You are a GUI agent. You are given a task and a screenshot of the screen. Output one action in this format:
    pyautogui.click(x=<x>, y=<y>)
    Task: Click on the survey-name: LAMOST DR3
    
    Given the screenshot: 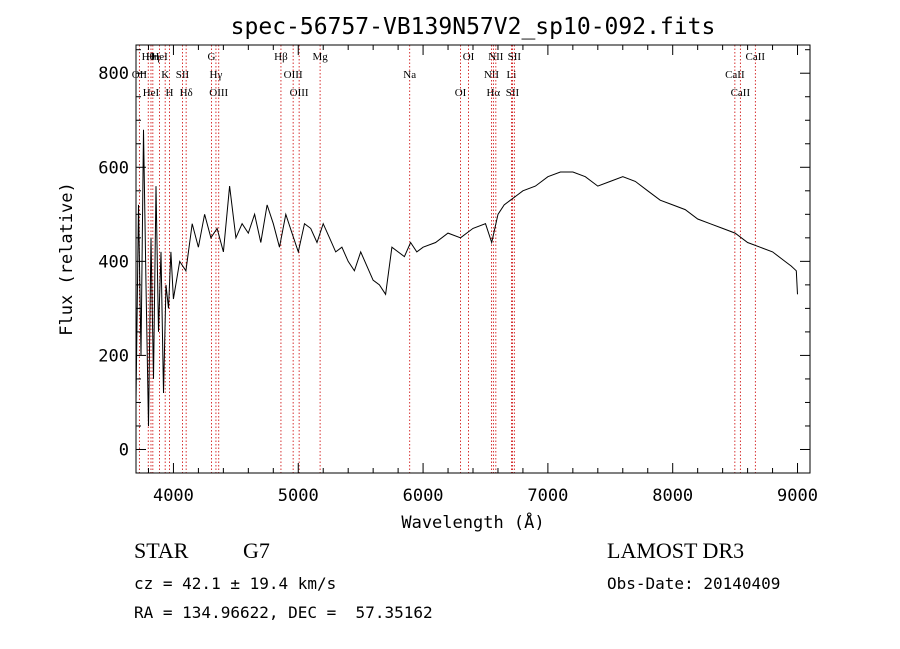 What is the action you would take?
    pyautogui.click(x=676, y=550)
    